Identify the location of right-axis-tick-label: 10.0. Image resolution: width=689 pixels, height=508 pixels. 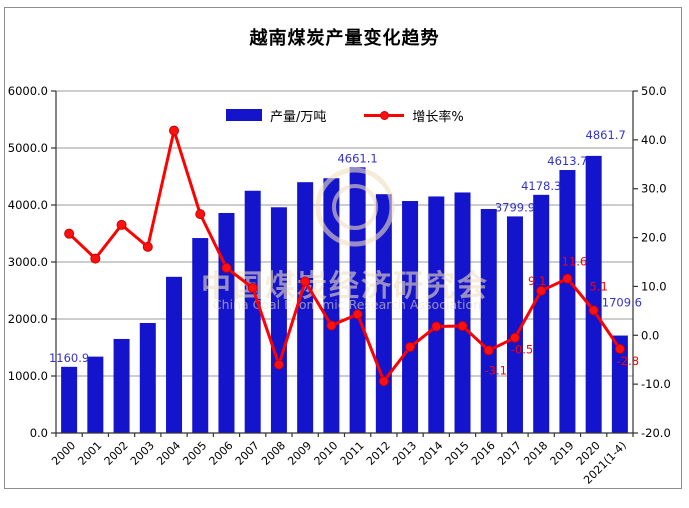
(654, 286).